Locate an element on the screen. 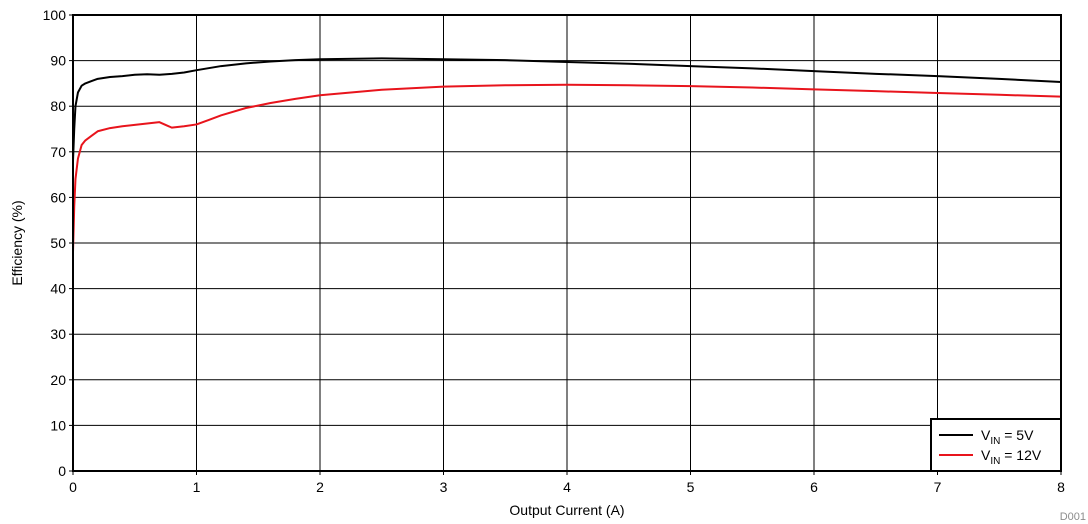 The width and height of the screenshot is (1088, 524). x-tick-label: 0 is located at coordinates (73, 487).